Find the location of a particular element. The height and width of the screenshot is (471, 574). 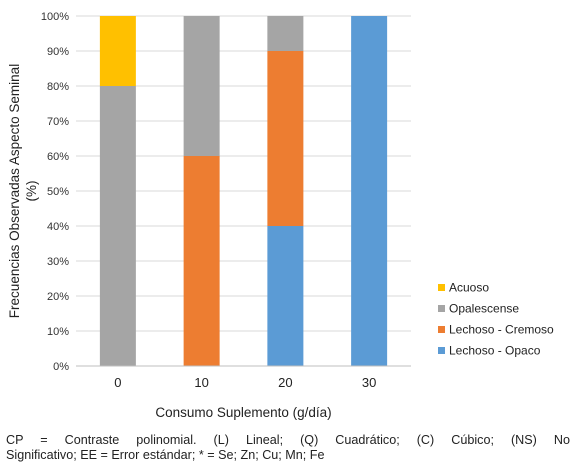

x-axis-ticks: 0 10 20 30 is located at coordinates (245, 382).